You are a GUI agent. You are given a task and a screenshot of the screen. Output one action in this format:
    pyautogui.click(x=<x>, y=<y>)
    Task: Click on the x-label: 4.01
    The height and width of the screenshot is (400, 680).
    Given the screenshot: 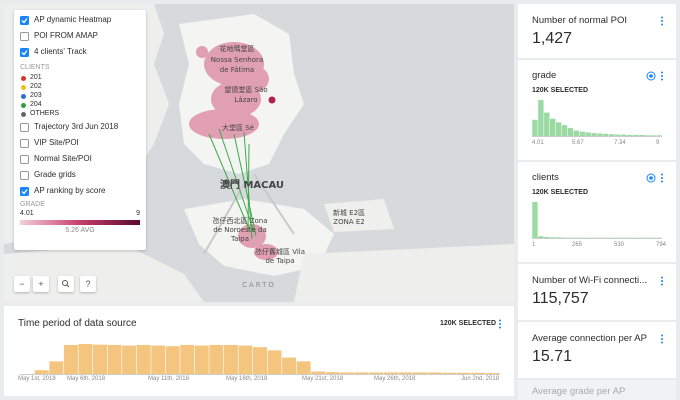 What is the action you would take?
    pyautogui.click(x=538, y=143)
    